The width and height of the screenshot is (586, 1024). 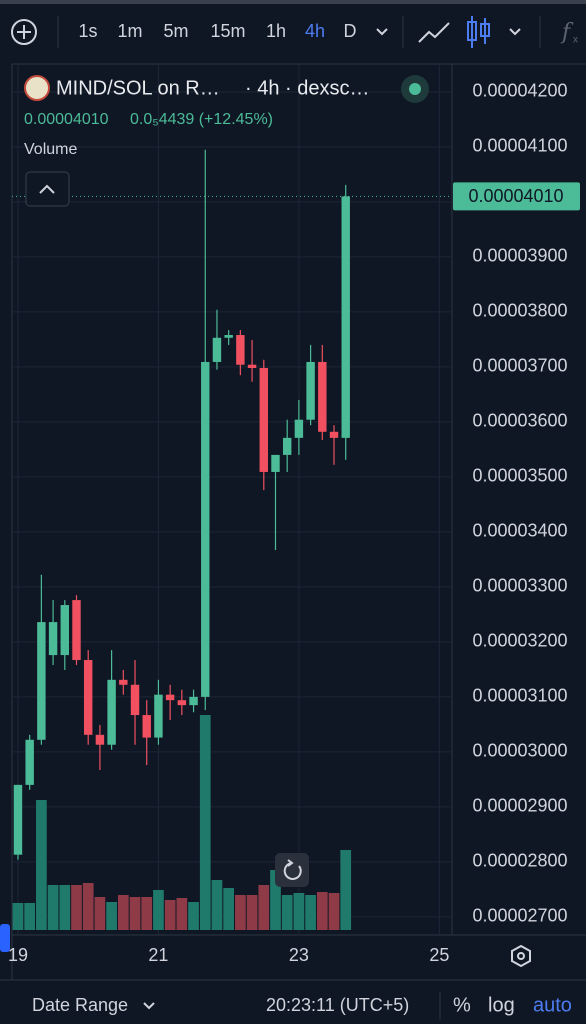 What do you see at coordinates (337, 1005) in the screenshot?
I see `clock: 20:23:11 (UTC+5)` at bounding box center [337, 1005].